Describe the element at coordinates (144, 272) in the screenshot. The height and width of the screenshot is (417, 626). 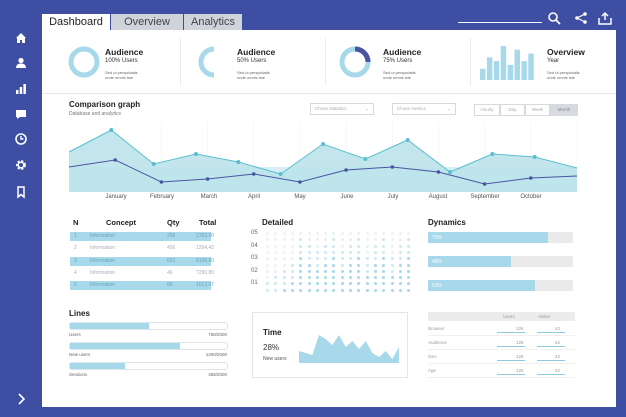
I see `table-row: 4 Information 46 7290,80` at that location.